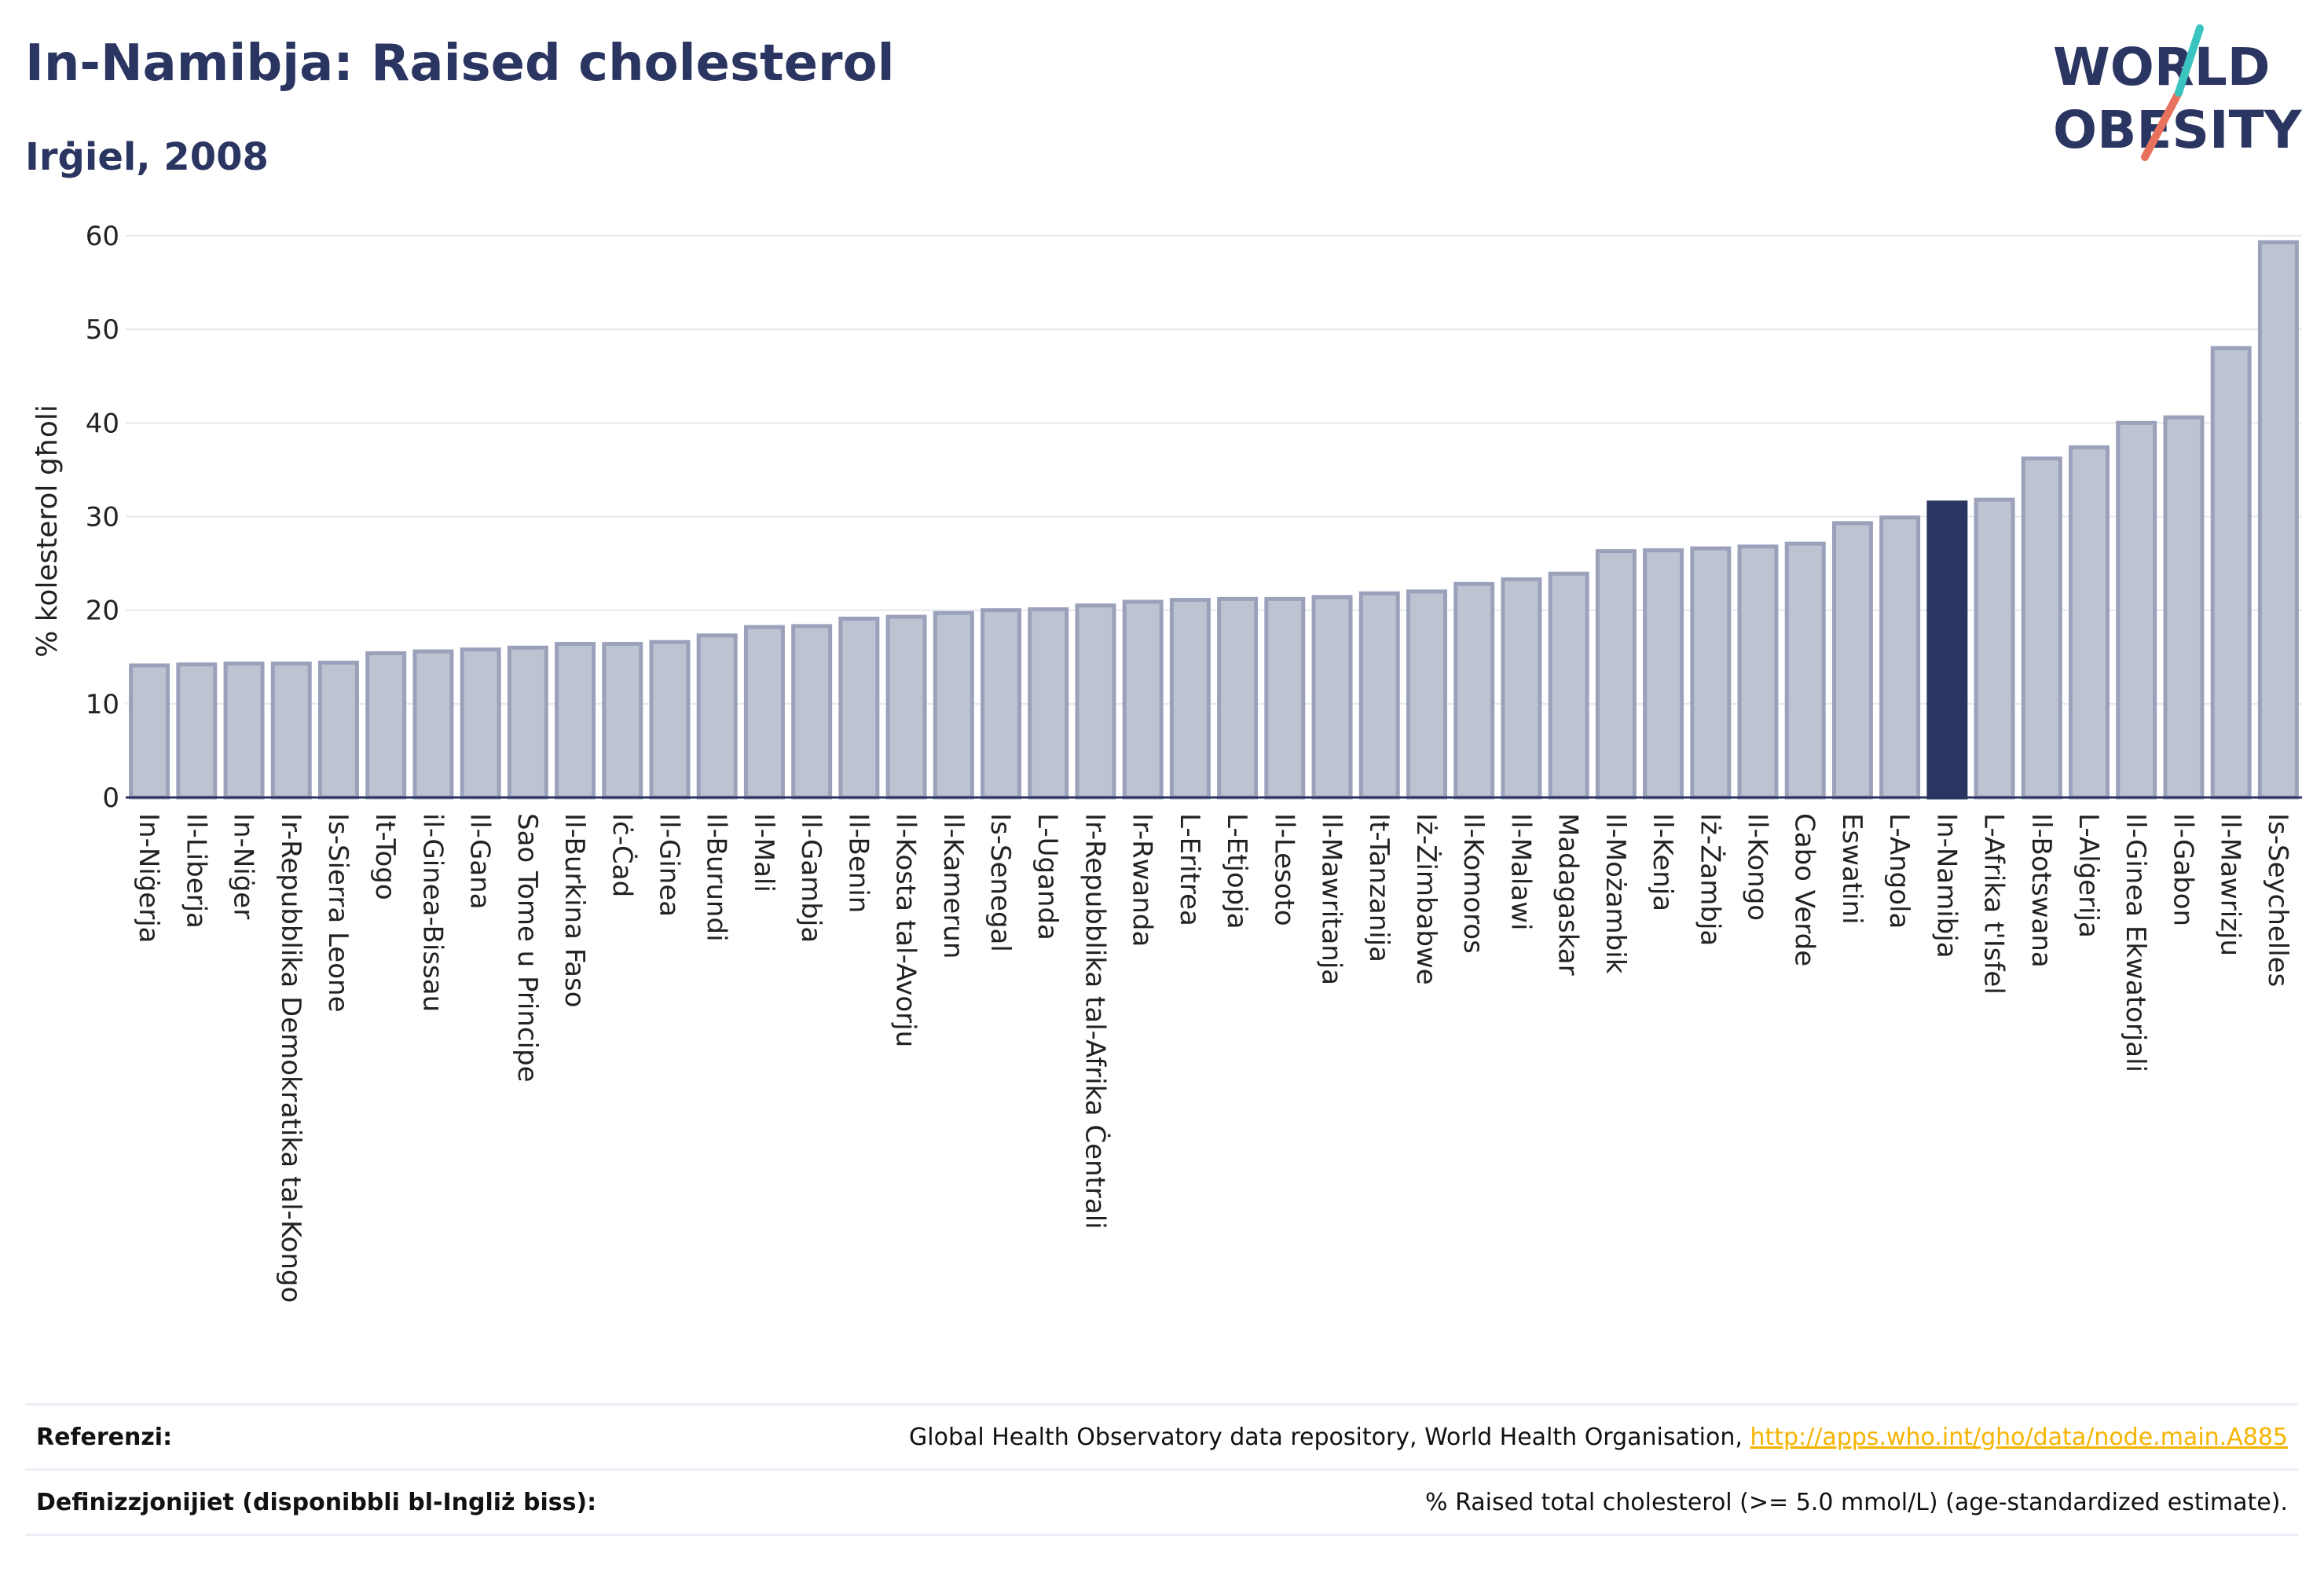  I want to click on x-tick-label: Iż-Żimbabwe, so click(1426, 899).